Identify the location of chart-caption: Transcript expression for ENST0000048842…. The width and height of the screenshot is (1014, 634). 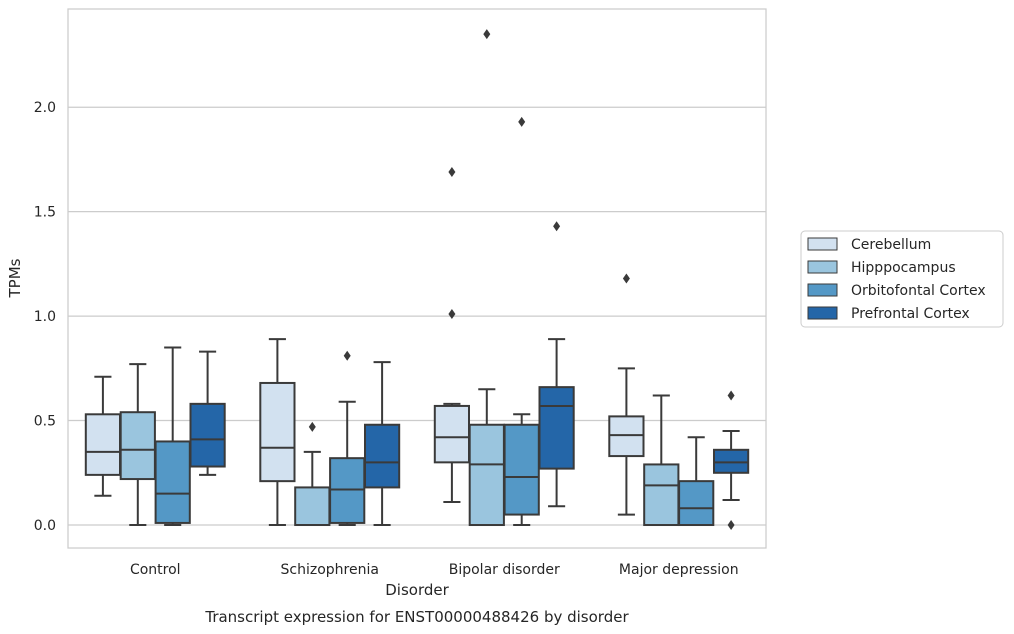
(416, 617).